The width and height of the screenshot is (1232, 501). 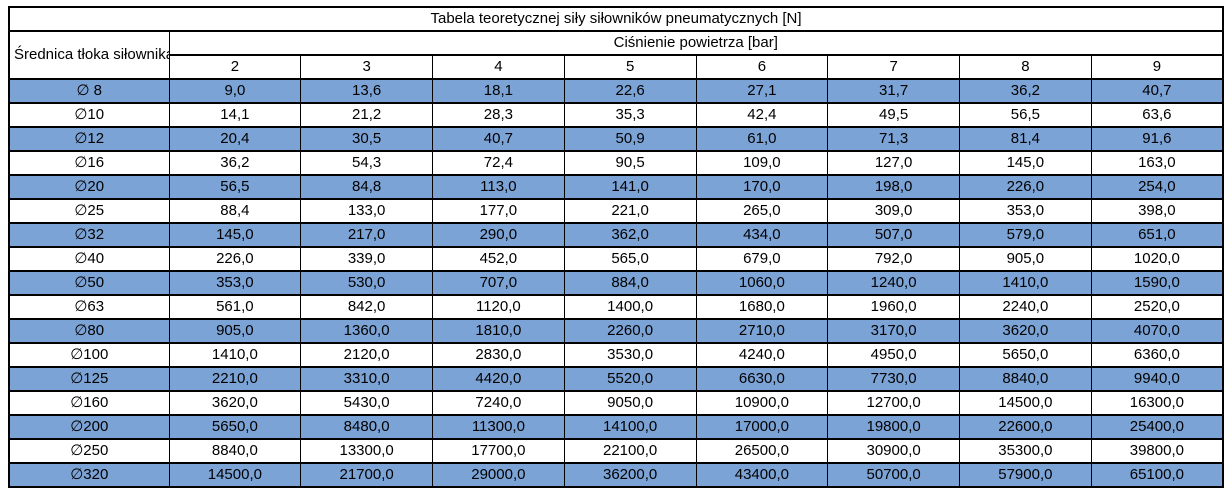 I want to click on force-cell: 4070,0, so click(x=1157, y=331).